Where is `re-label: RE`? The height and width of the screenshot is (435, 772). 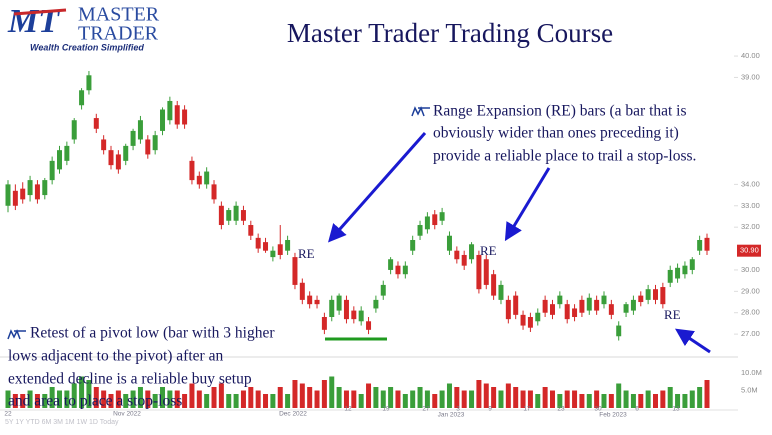
re-label: RE is located at coordinates (672, 314).